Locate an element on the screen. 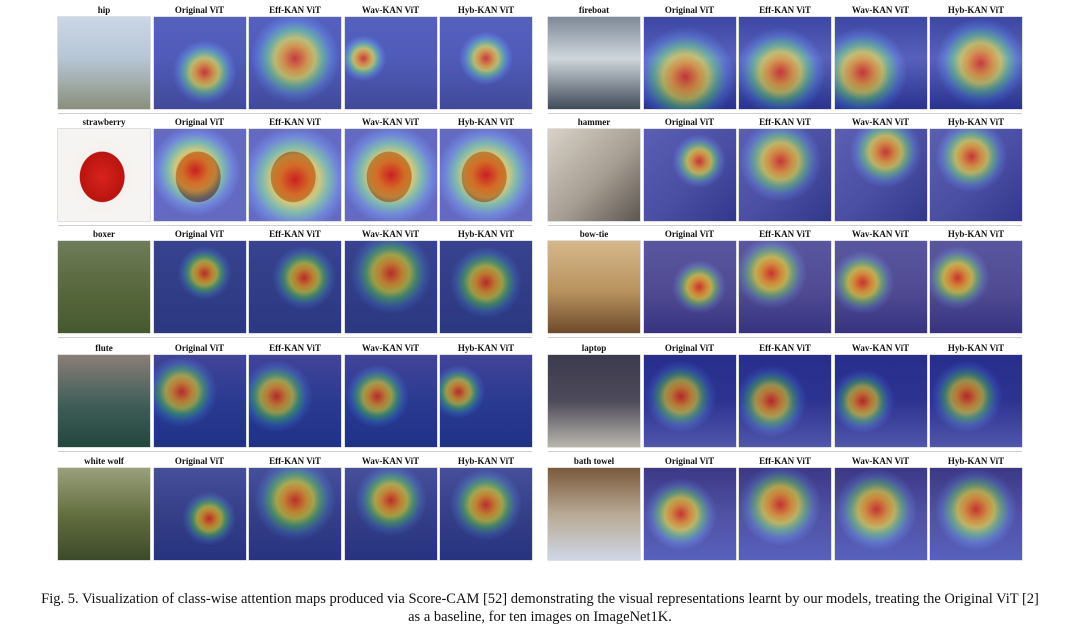  panel-1-row-5-cam-2-image is located at coordinates (295, 514).